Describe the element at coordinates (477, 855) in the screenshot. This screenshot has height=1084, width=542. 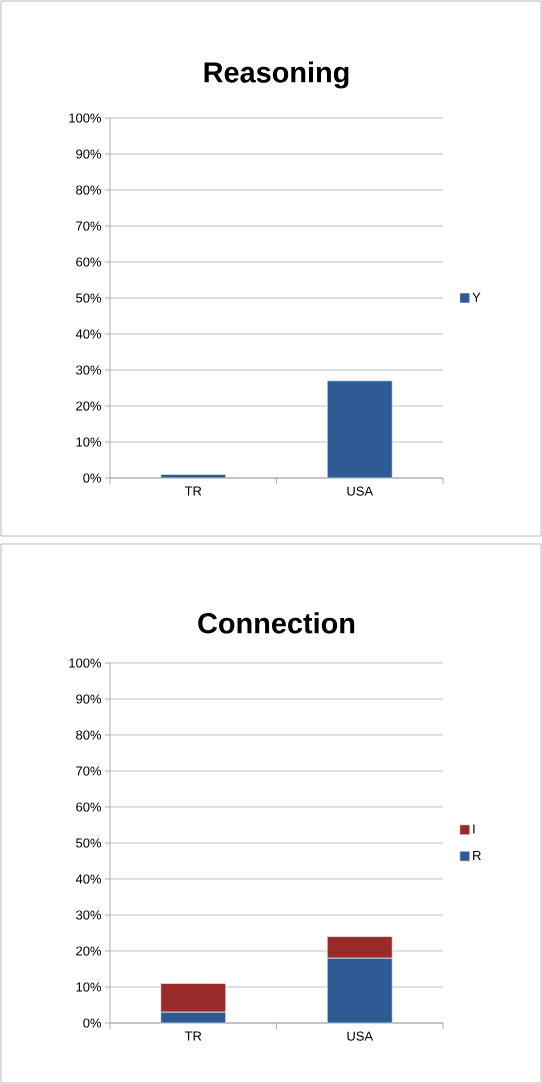
I see `legend-label: R` at that location.